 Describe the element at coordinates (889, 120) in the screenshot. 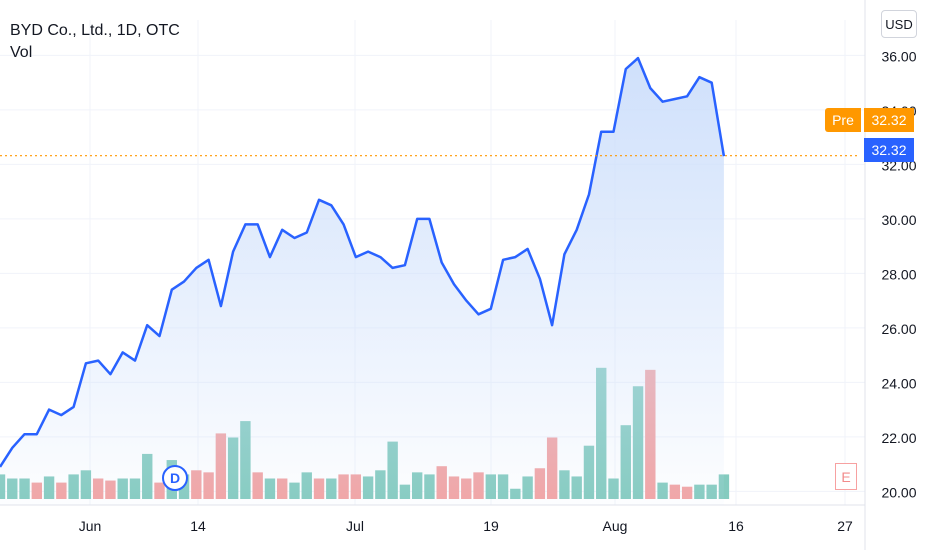

I see `pre-market-price-tag: 32.32` at that location.